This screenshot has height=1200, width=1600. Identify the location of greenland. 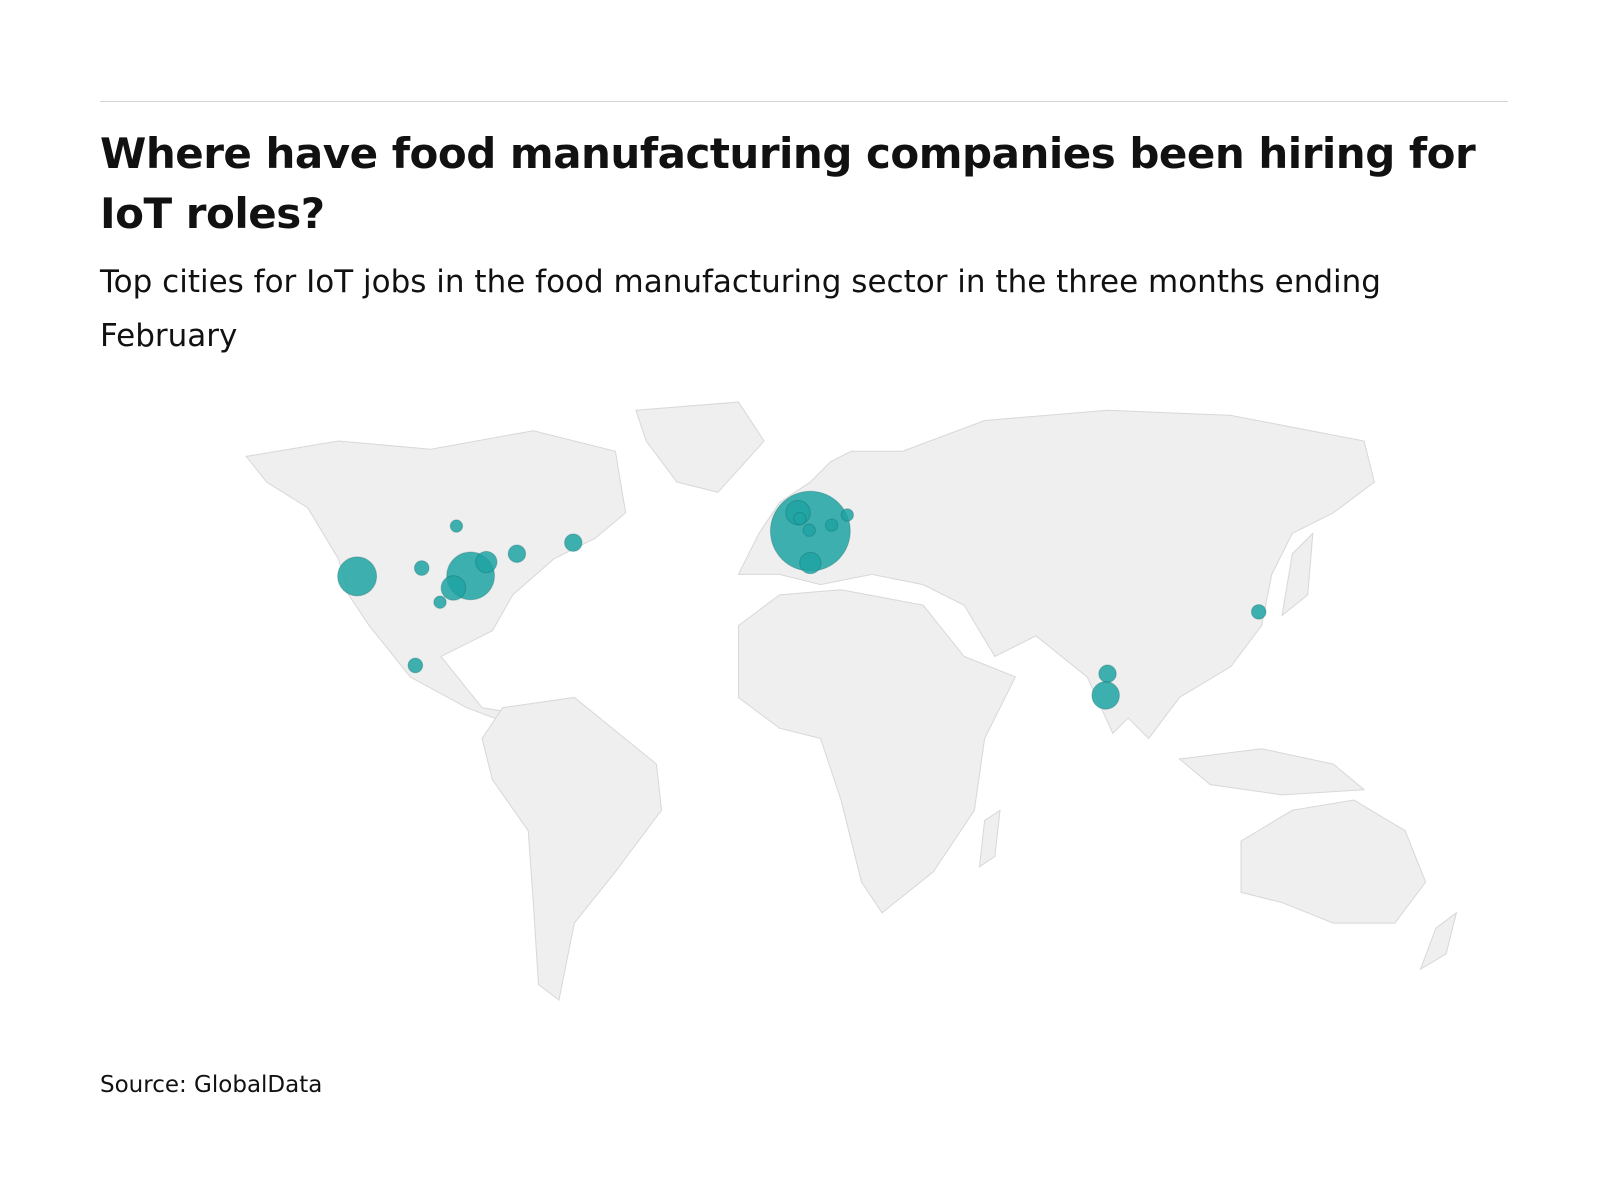
(700, 447).